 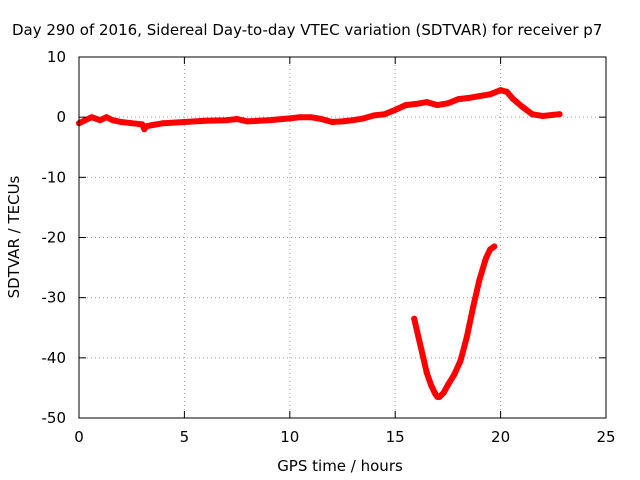 I want to click on x-tick-label: 10, so click(x=289, y=437).